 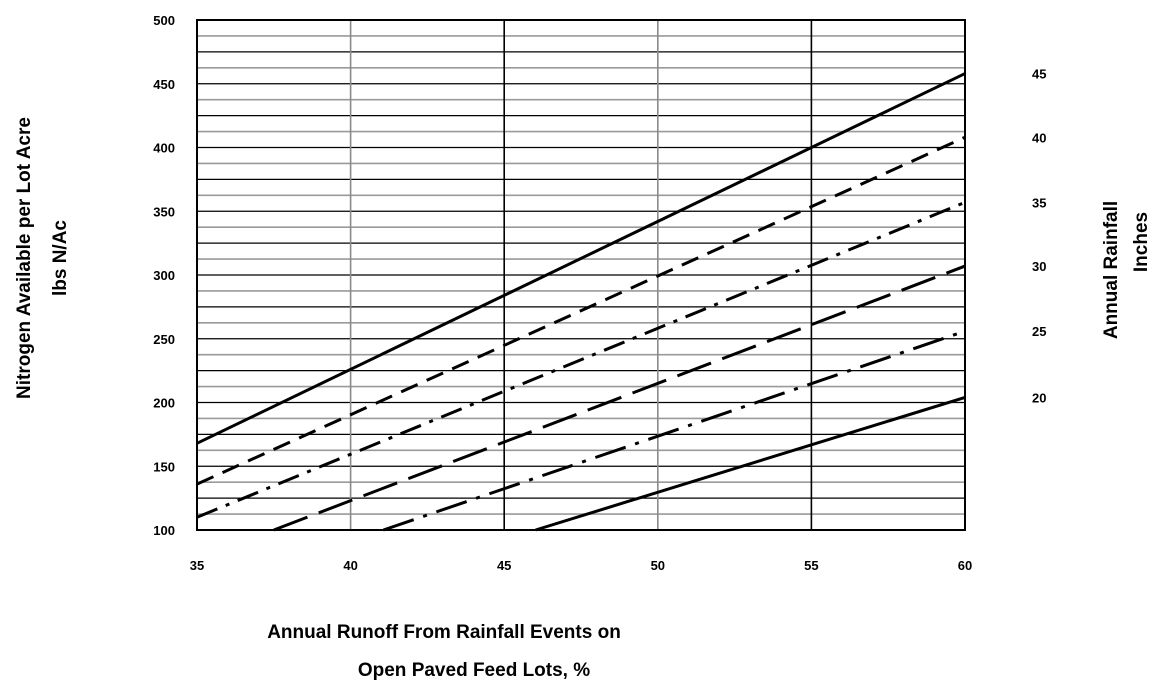 I want to click on x-tick-label: 45, so click(x=504, y=565).